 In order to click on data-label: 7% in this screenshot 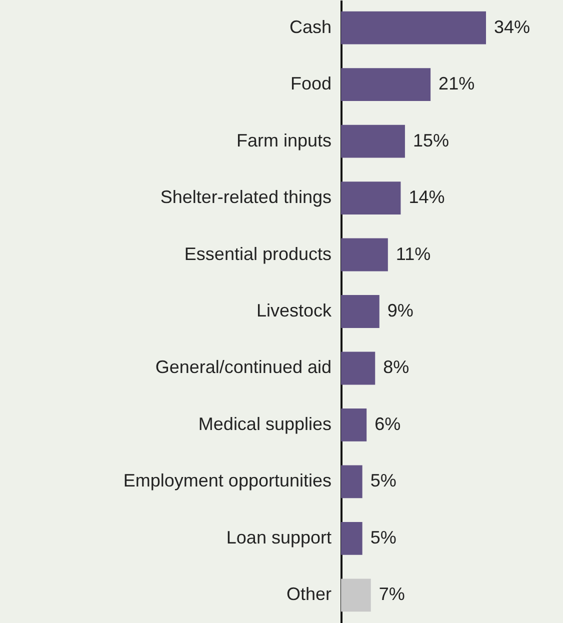, I will do `click(391, 594)`.